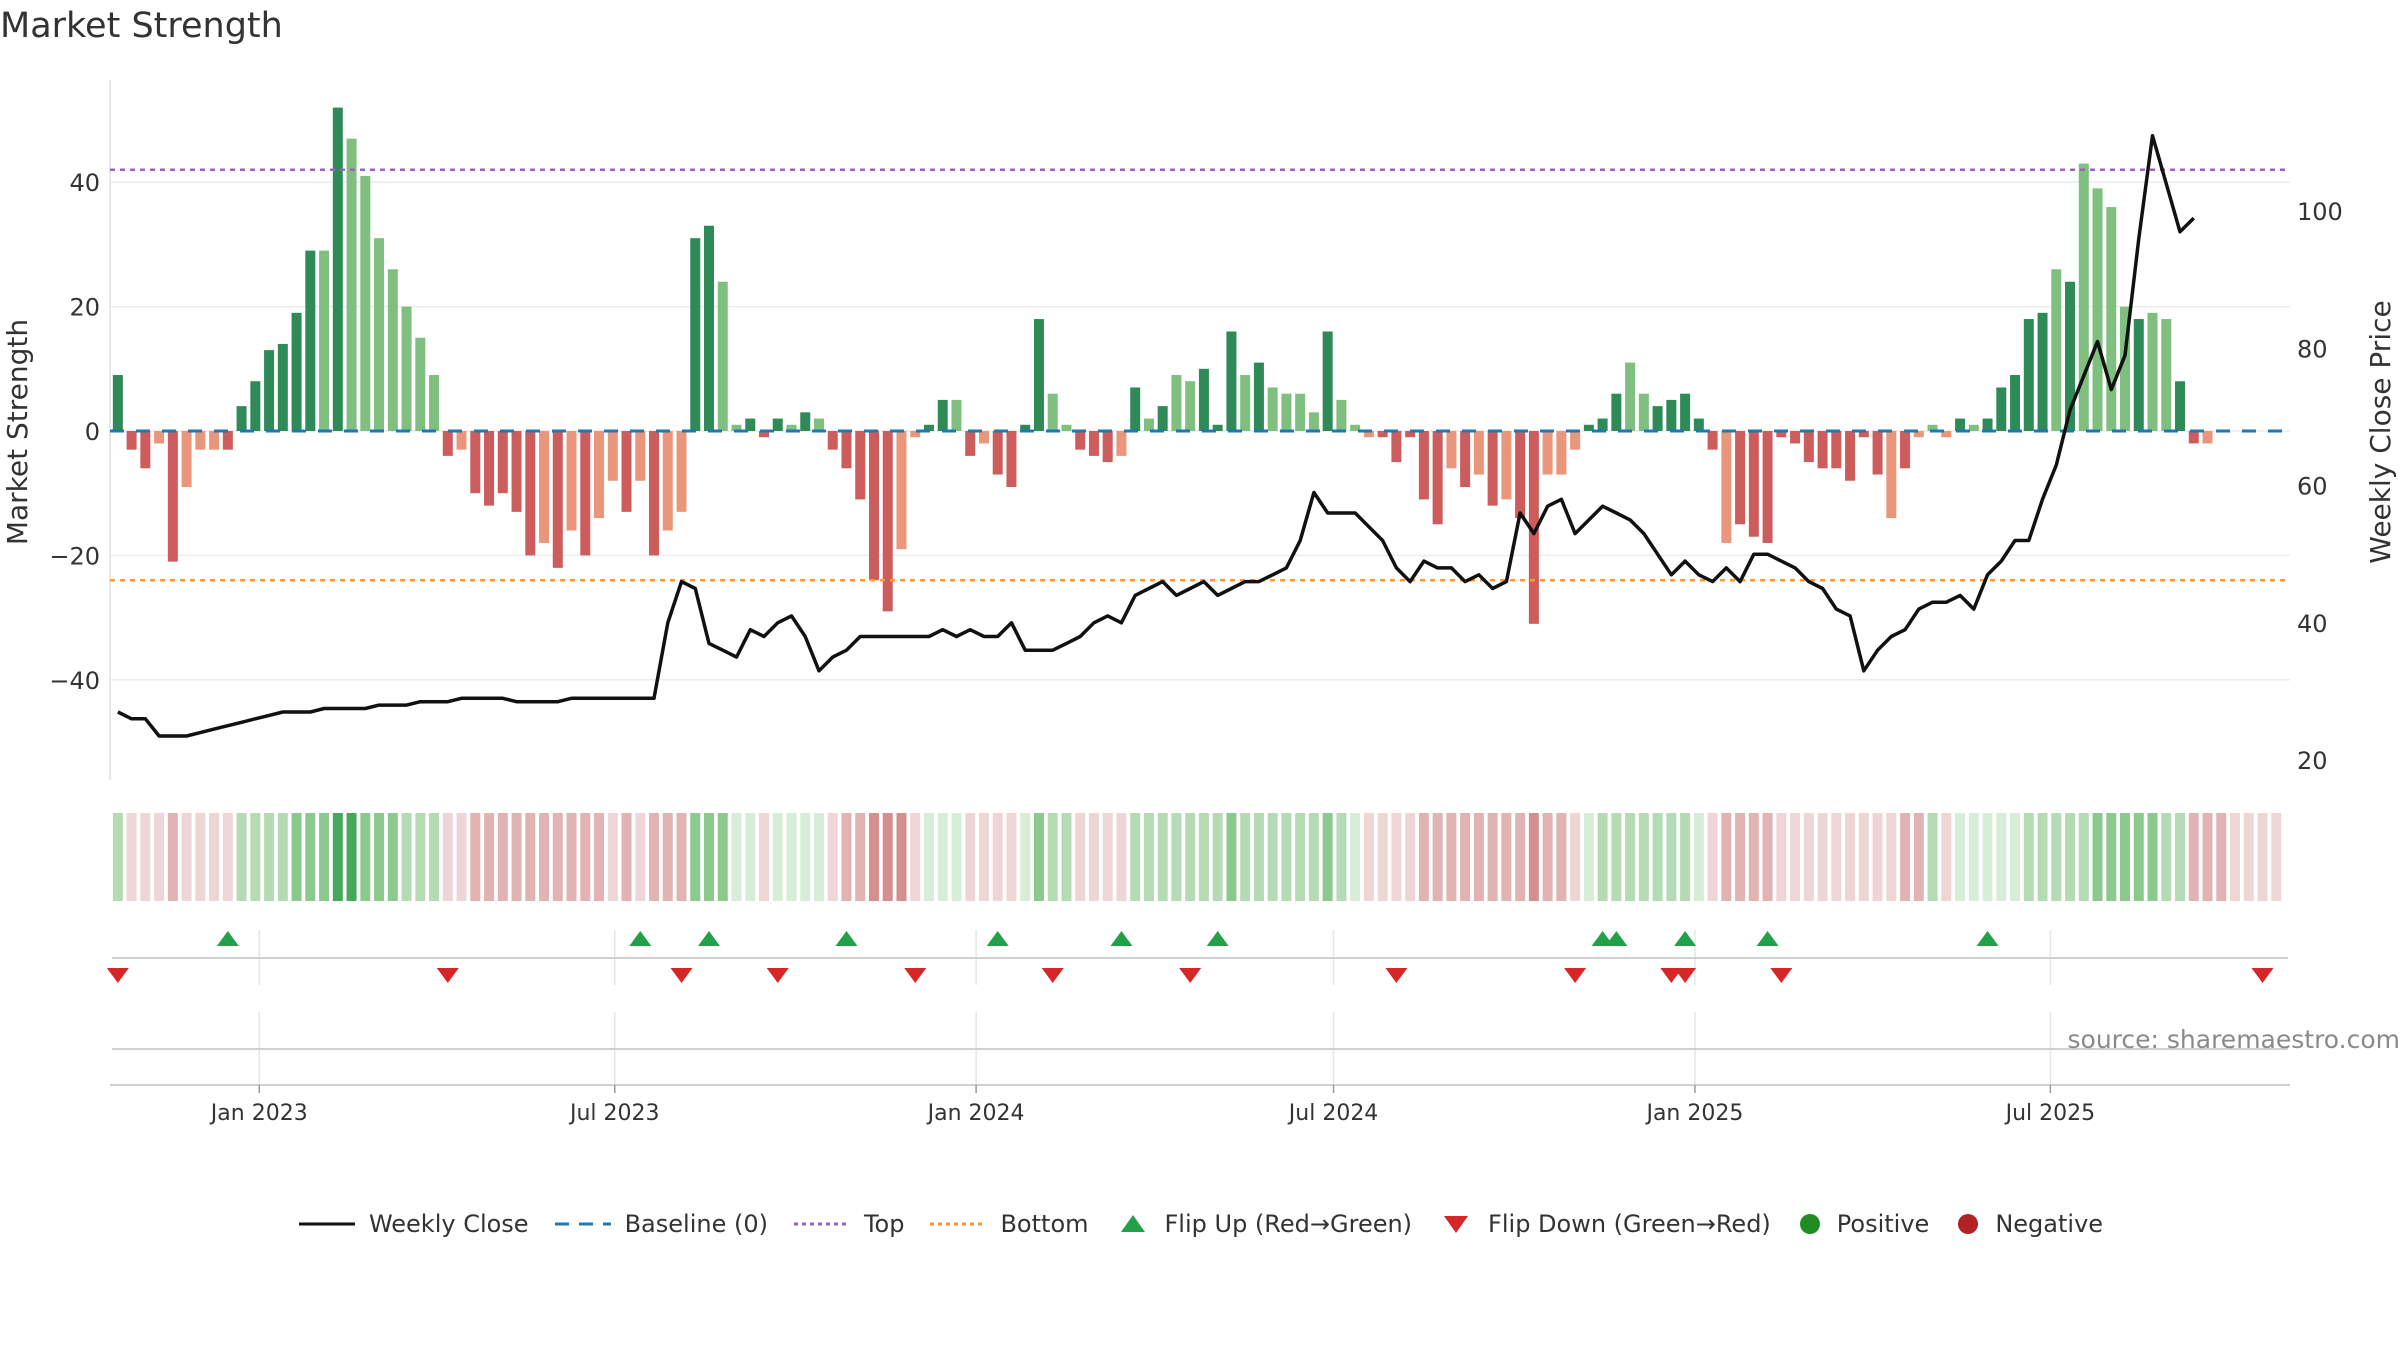 The height and width of the screenshot is (1350, 2400). What do you see at coordinates (1603, 1224) in the screenshot?
I see `legend-item-flip-down: Flip Down (Green→Red)` at bounding box center [1603, 1224].